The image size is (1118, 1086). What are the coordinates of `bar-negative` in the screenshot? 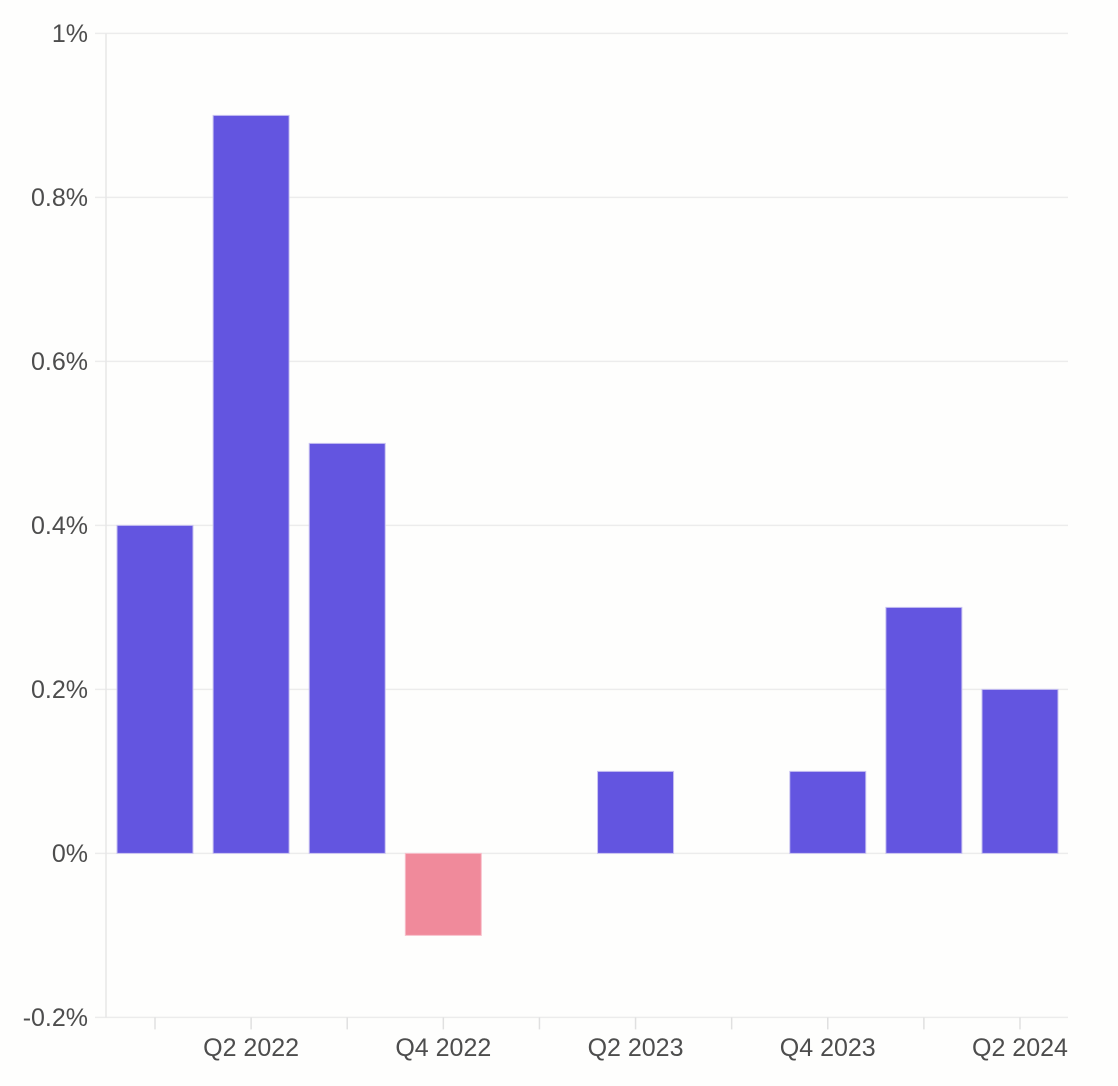 It's located at (443, 894).